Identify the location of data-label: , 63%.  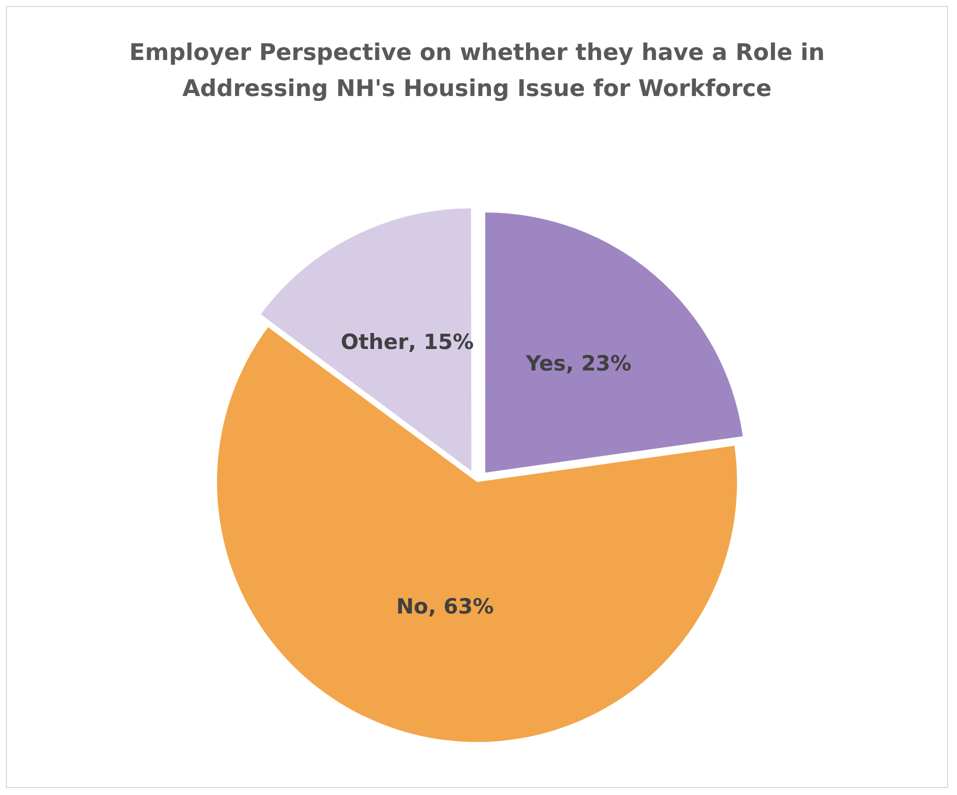
(461, 606).